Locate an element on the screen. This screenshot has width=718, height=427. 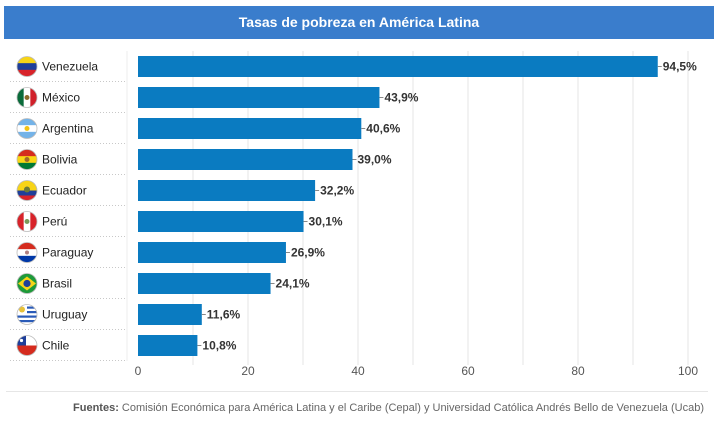
peru-flag-icon is located at coordinates (27, 221).